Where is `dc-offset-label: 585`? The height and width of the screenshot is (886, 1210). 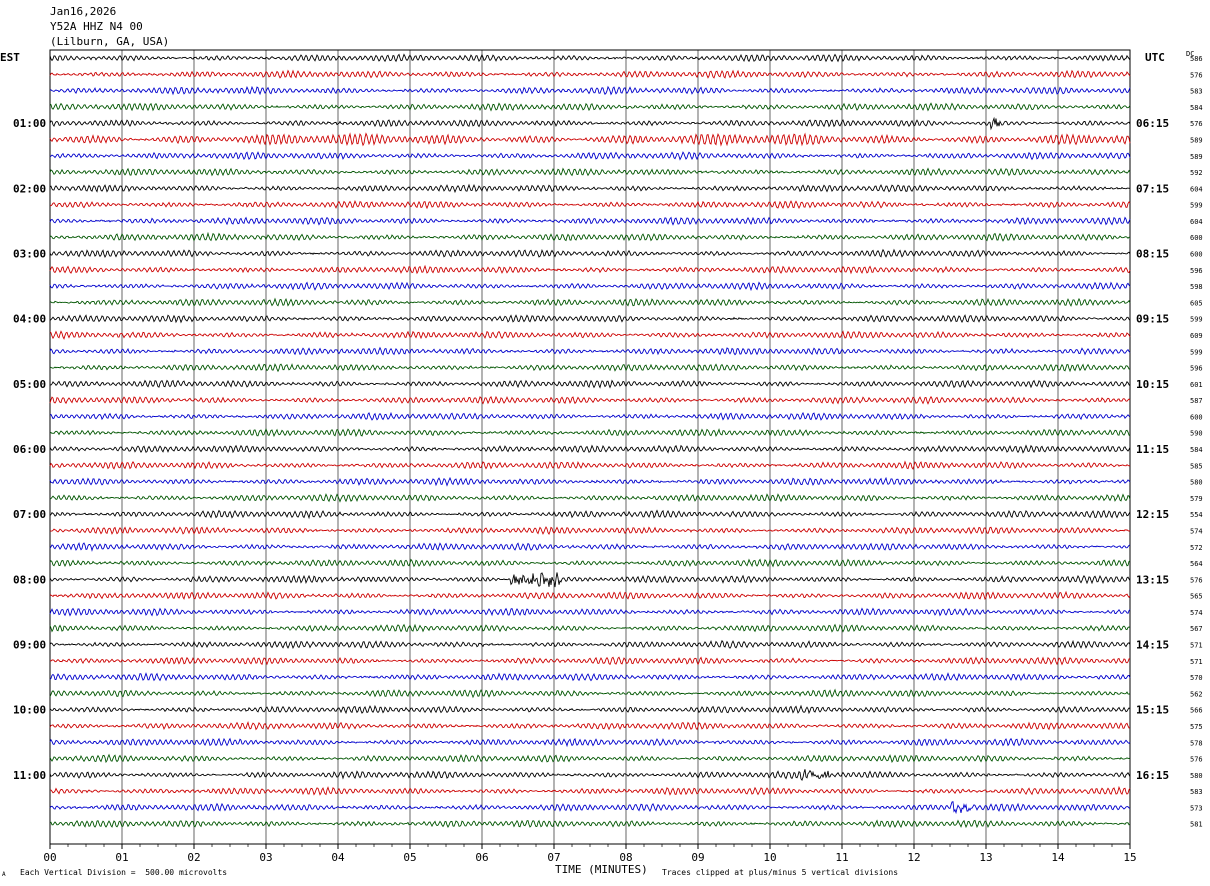
dc-offset-label: 585 is located at coordinates (1196, 466).